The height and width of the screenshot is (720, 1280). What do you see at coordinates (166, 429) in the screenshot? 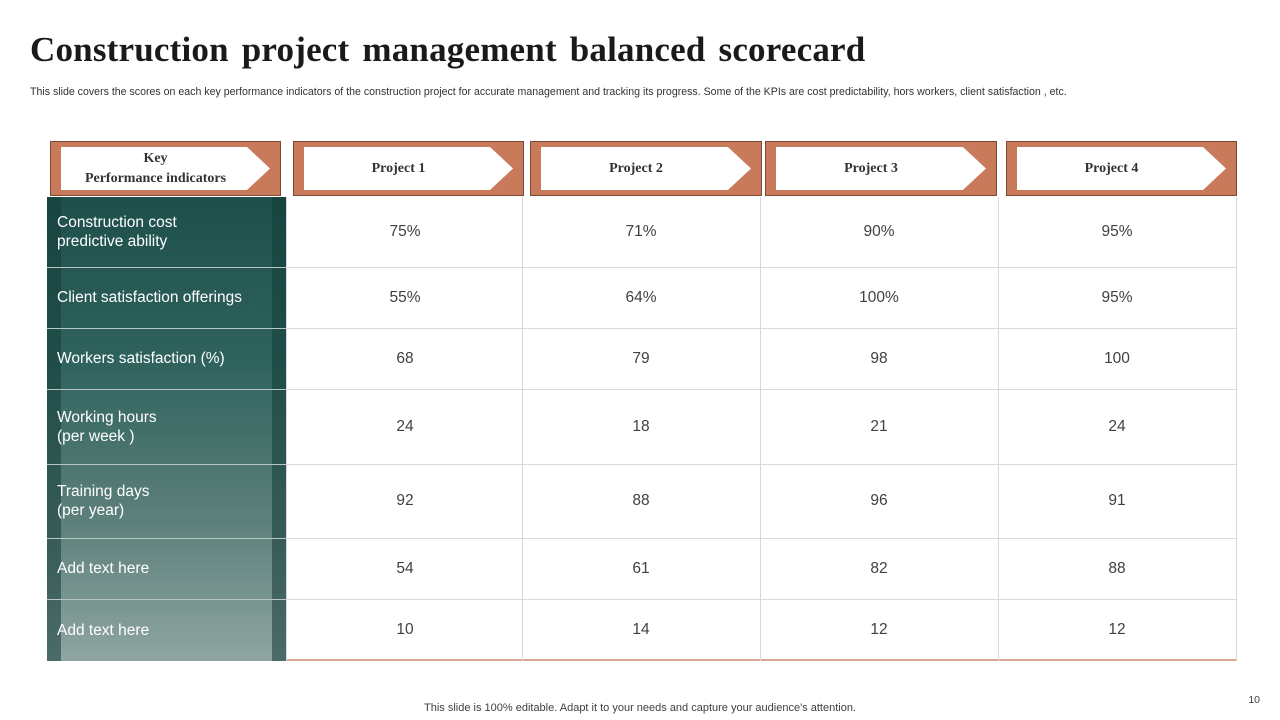
I see `kpi-column` at bounding box center [166, 429].